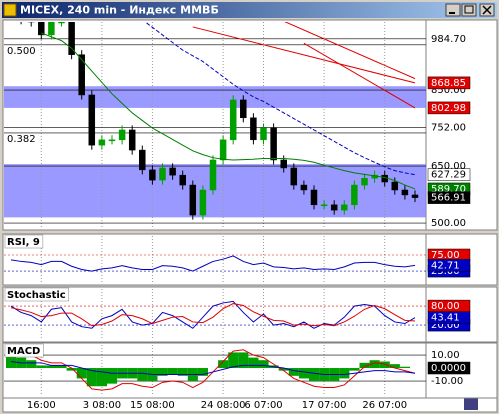 The image size is (499, 414). Describe the element at coordinates (10, 10) in the screenshot. I see `app-icon` at that location.